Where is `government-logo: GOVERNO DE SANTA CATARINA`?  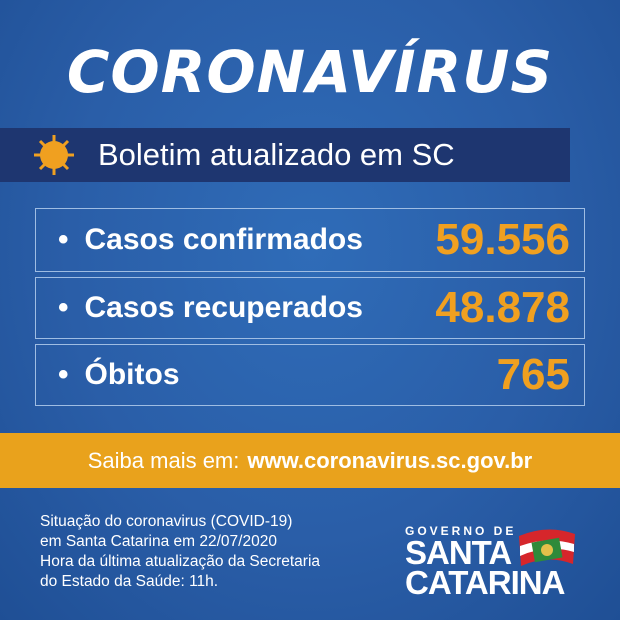 government-logo: GOVERNO DE SANTA CATARINA is located at coordinates (495, 561).